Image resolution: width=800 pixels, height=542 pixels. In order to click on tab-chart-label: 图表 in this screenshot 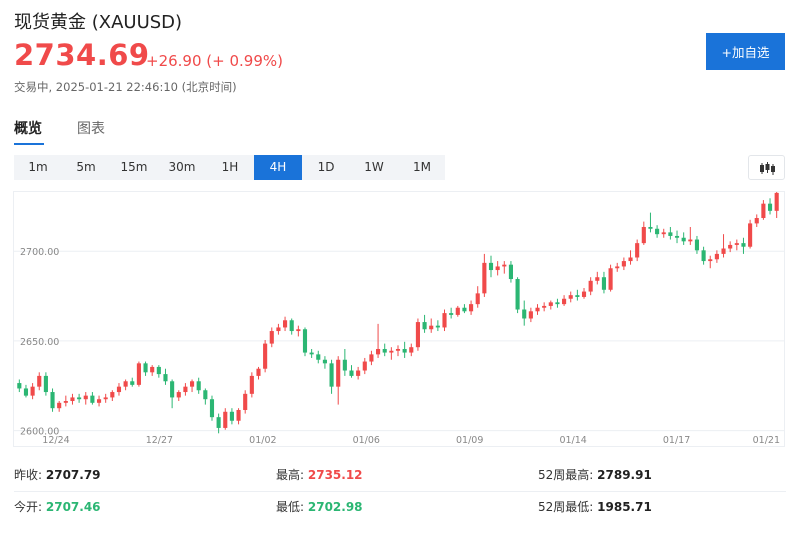, I will do `click(91, 129)`.